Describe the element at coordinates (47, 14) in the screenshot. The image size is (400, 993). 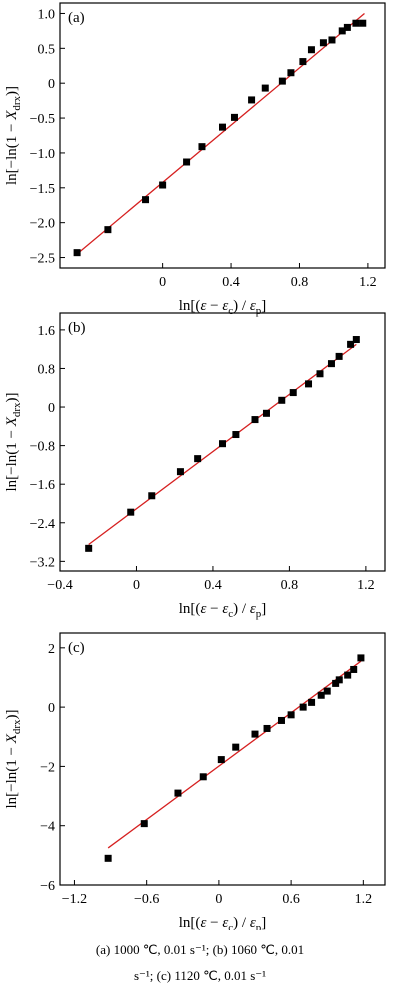
I see `y-tick-label: 1.0` at that location.